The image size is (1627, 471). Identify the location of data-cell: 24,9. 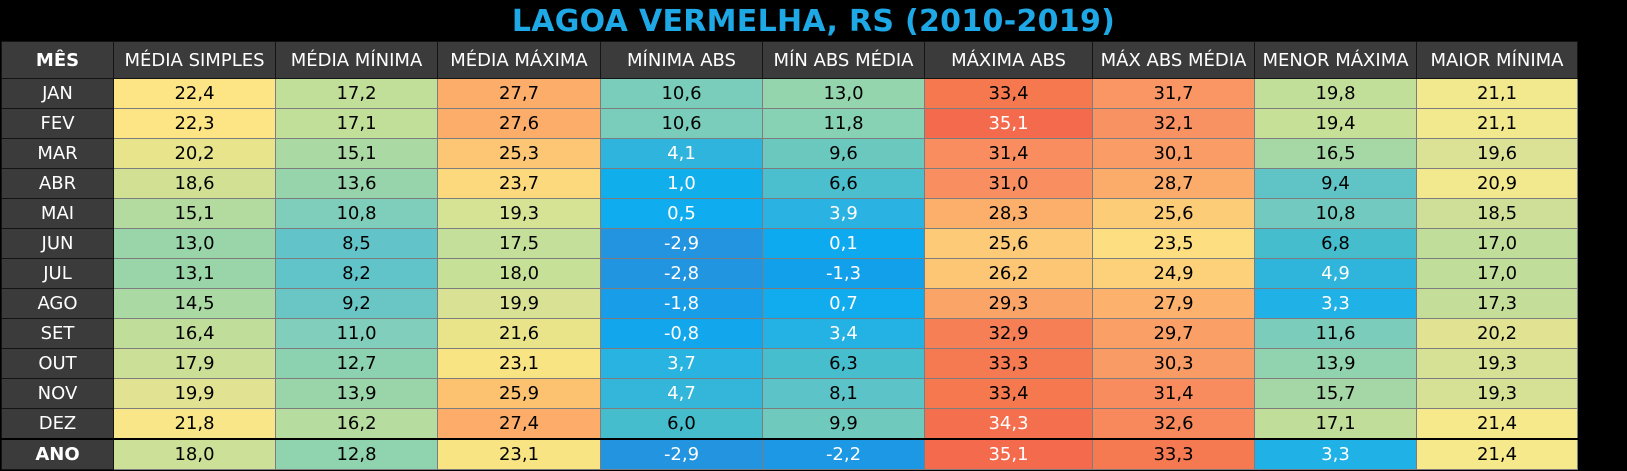
(1173, 273).